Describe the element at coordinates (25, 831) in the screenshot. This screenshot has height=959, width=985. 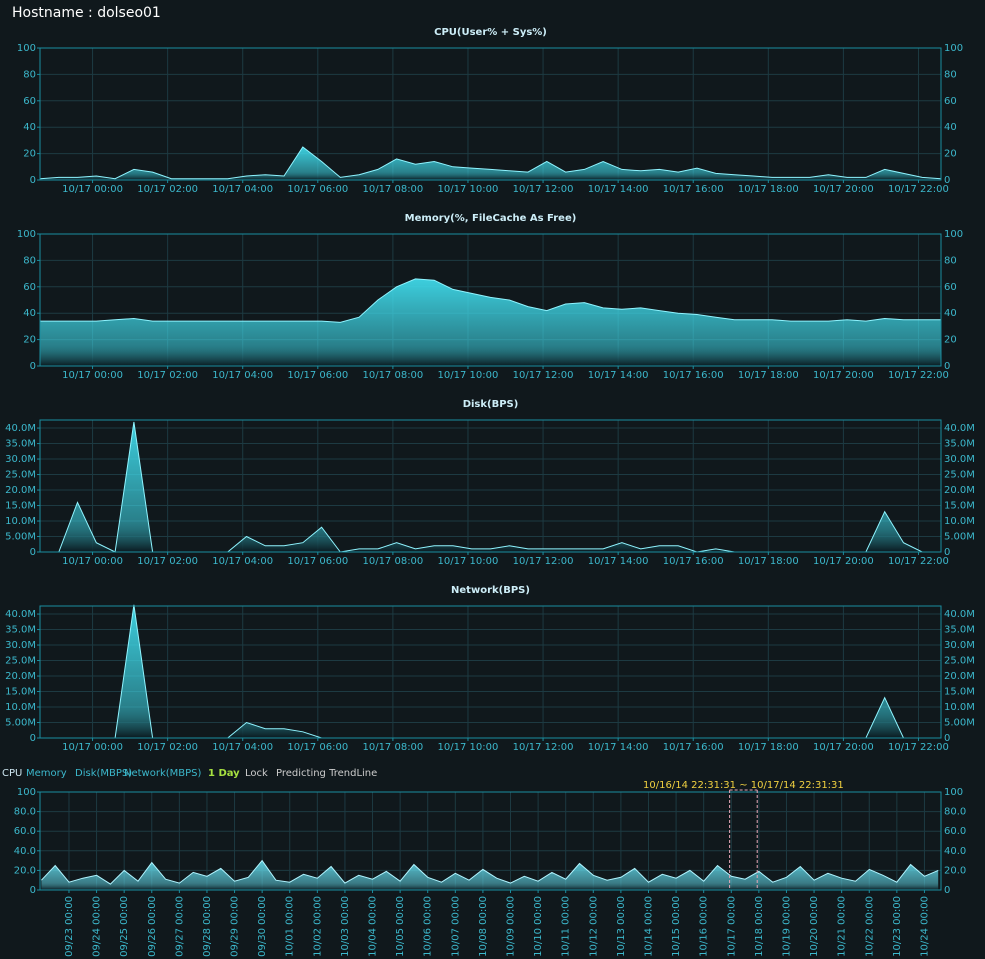
I see `y-tick-label: 60.0` at that location.